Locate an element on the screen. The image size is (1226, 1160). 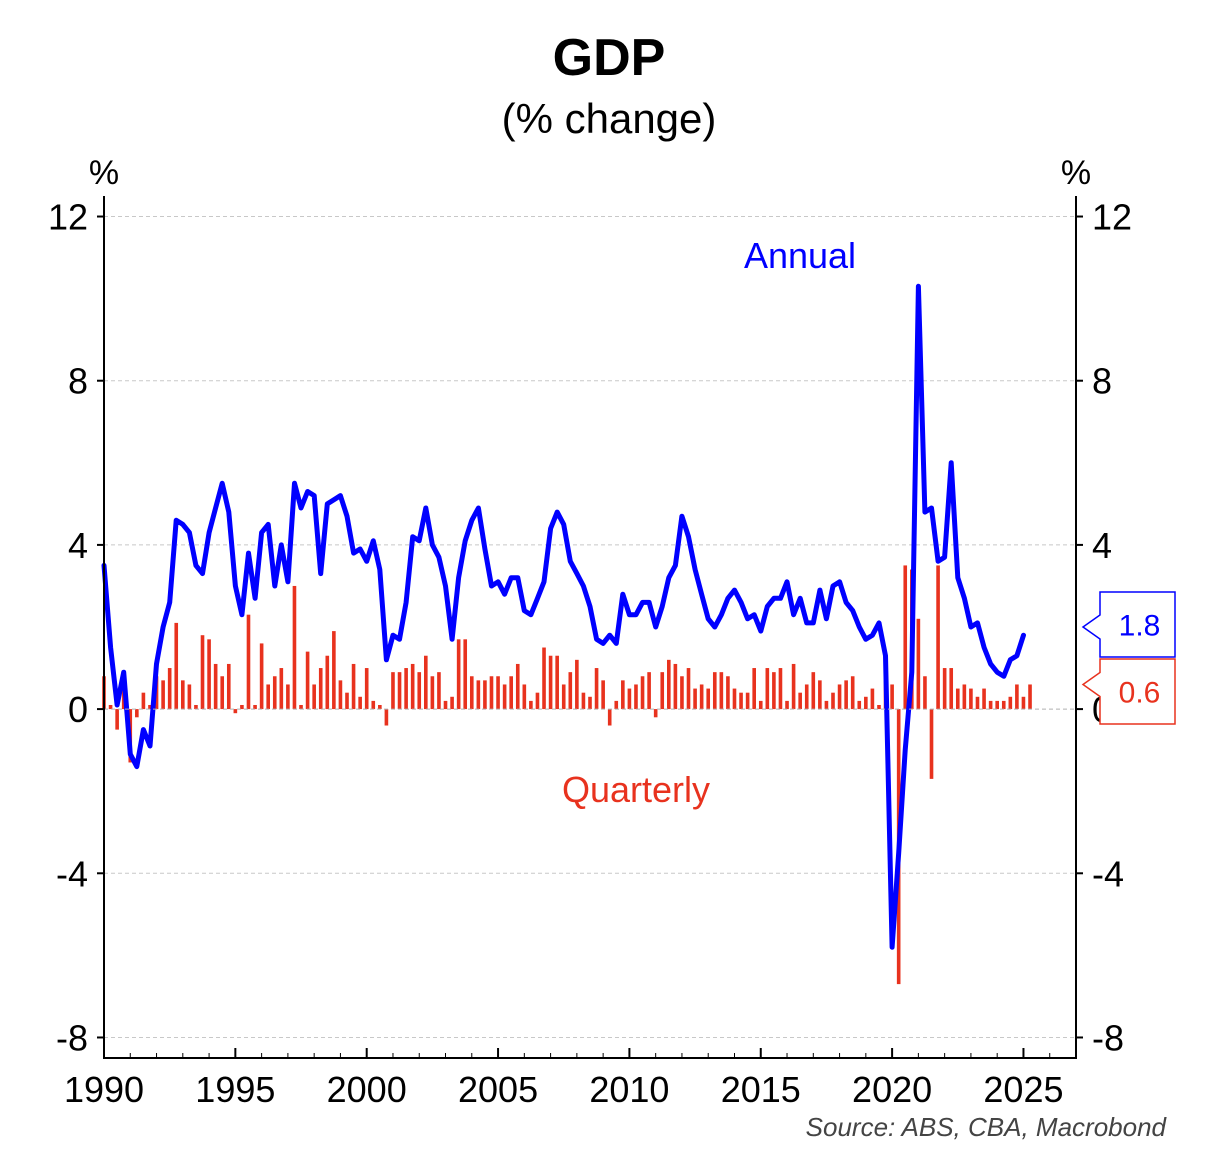
x-axis-ticks: 1990 1995 2000 2005 2010 2015 2020 2025 is located at coordinates (570, 1079).